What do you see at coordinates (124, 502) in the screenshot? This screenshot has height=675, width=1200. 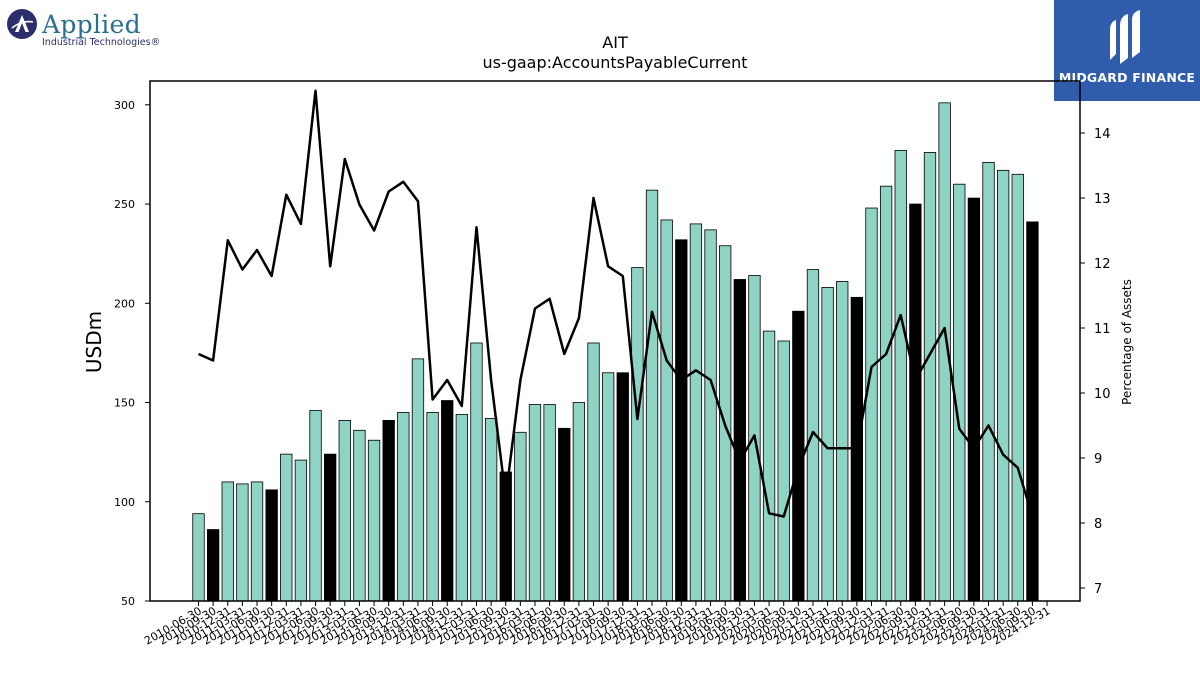 I see `left-tick-label: 100` at bounding box center [124, 502].